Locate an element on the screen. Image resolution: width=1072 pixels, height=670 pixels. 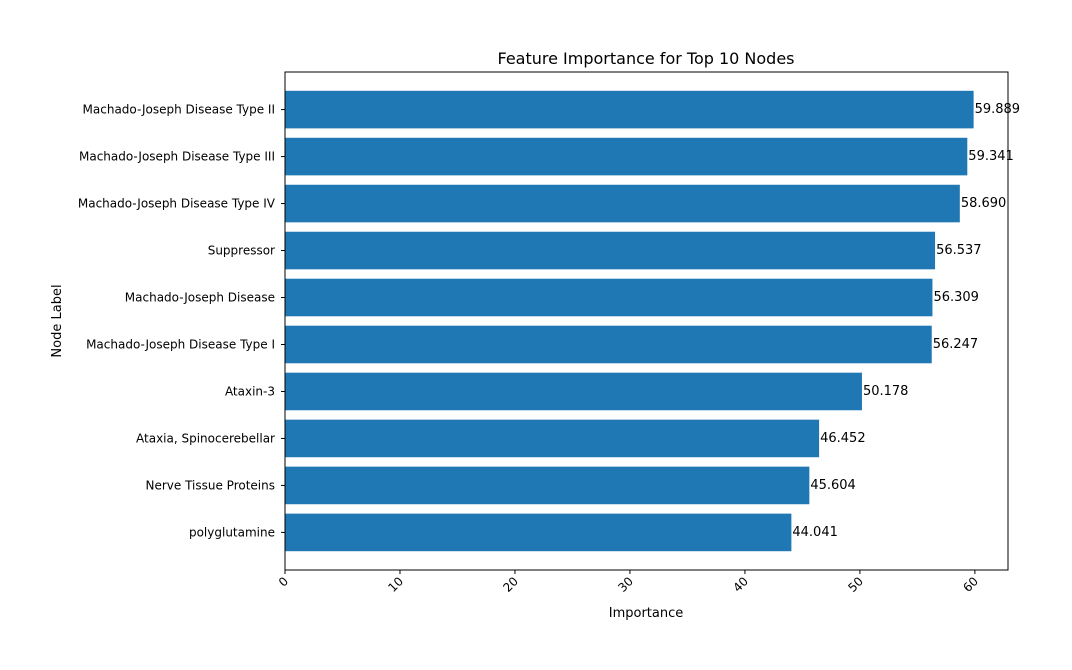
chart-title: Feature Importance for Top 10 Nodes is located at coordinates (645, 58).